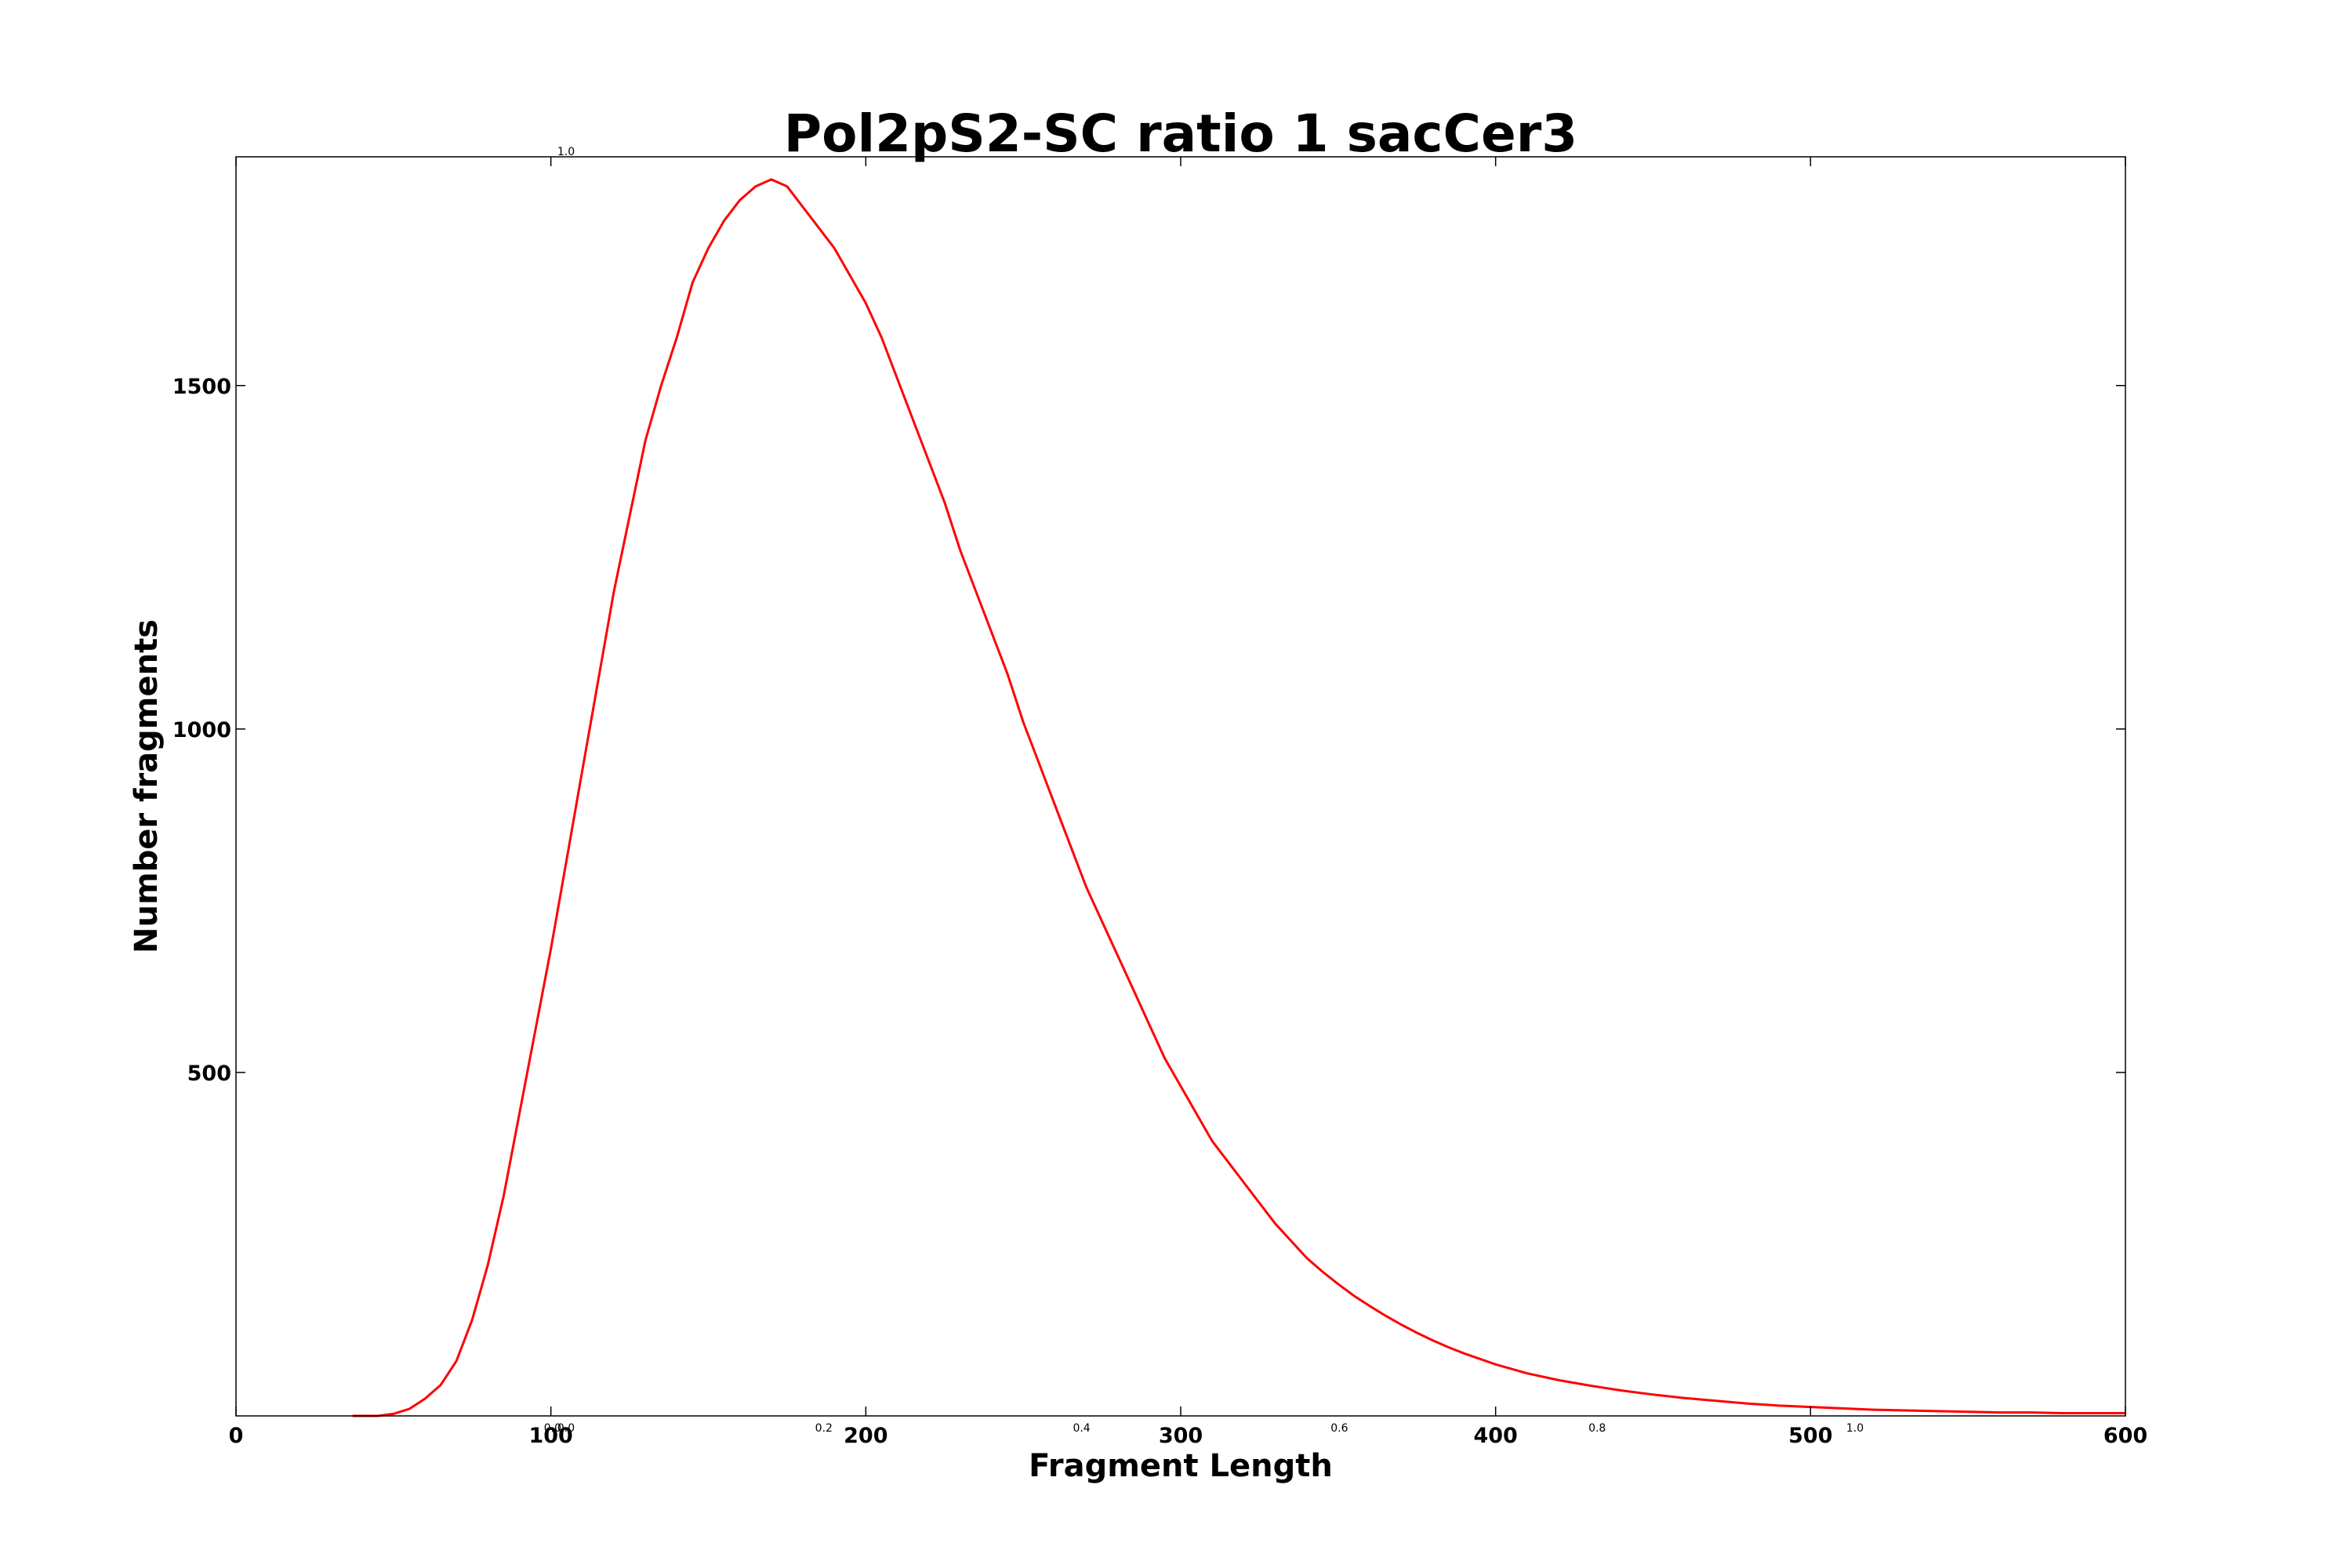 The width and height of the screenshot is (2352, 1568). Describe the element at coordinates (566, 1428) in the screenshot. I see `overlay-x-tick-label: 0.0` at that location.